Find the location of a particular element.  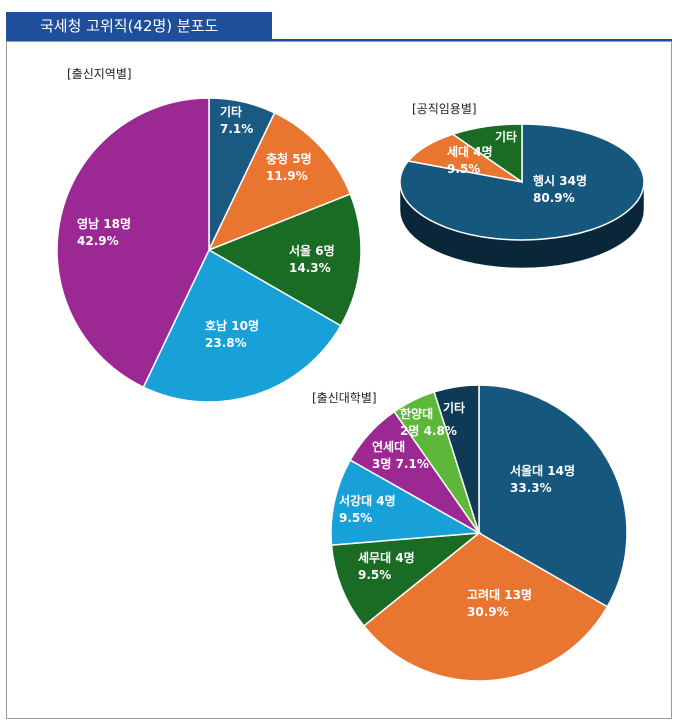

univ-slice-label-0: 33.3% is located at coordinates (531, 488).